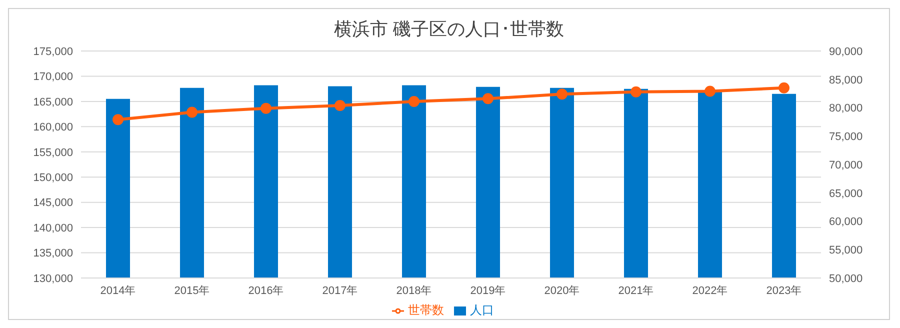 The width and height of the screenshot is (900, 328). Describe the element at coordinates (846, 278) in the screenshot. I see `y2-tick-label: 50,000` at that location.